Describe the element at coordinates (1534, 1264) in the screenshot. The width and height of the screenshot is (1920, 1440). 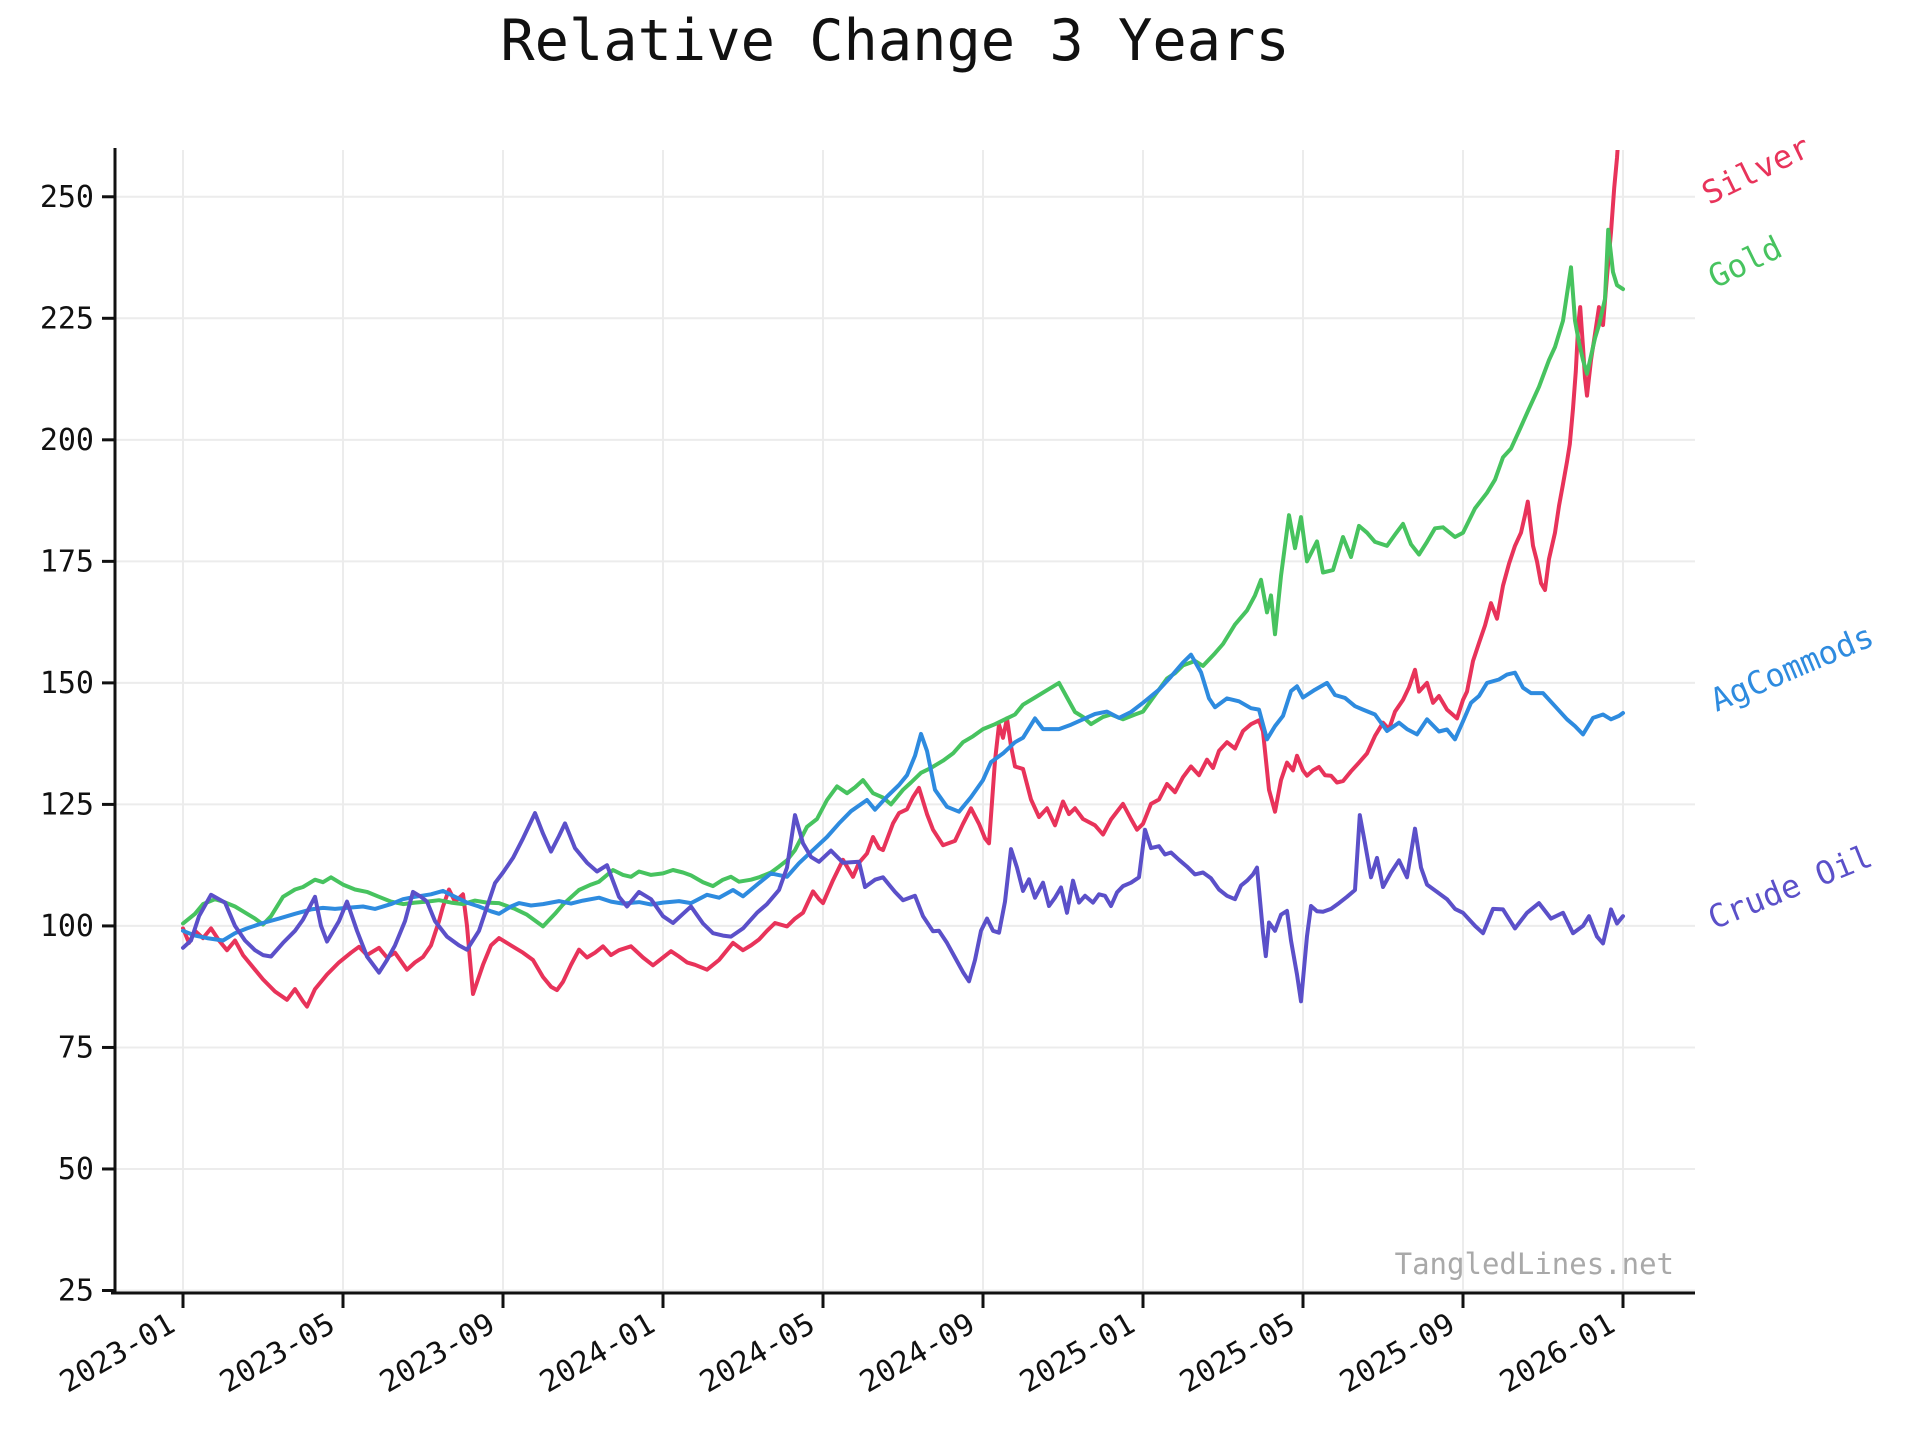
I see `watermark: TangledLines.net` at that location.